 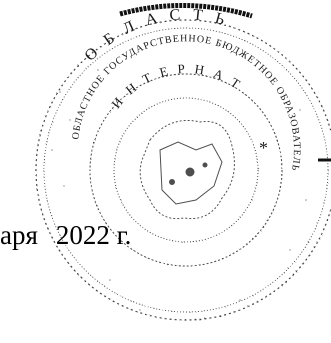 I want to click on seal-star-icon: *, so click(x=263, y=148).